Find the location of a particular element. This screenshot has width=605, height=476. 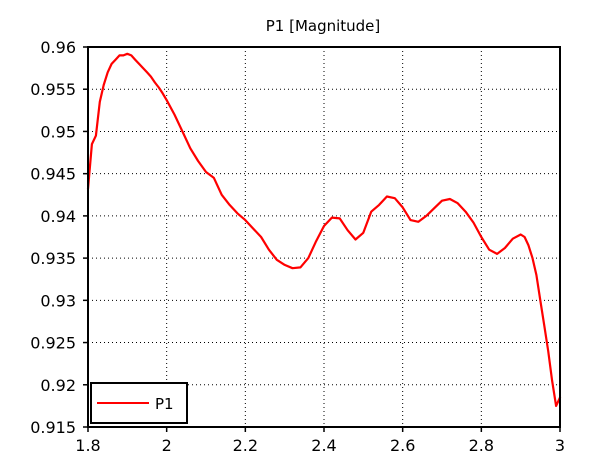

y-tick-label-4: 0.935 is located at coordinates (53, 258).